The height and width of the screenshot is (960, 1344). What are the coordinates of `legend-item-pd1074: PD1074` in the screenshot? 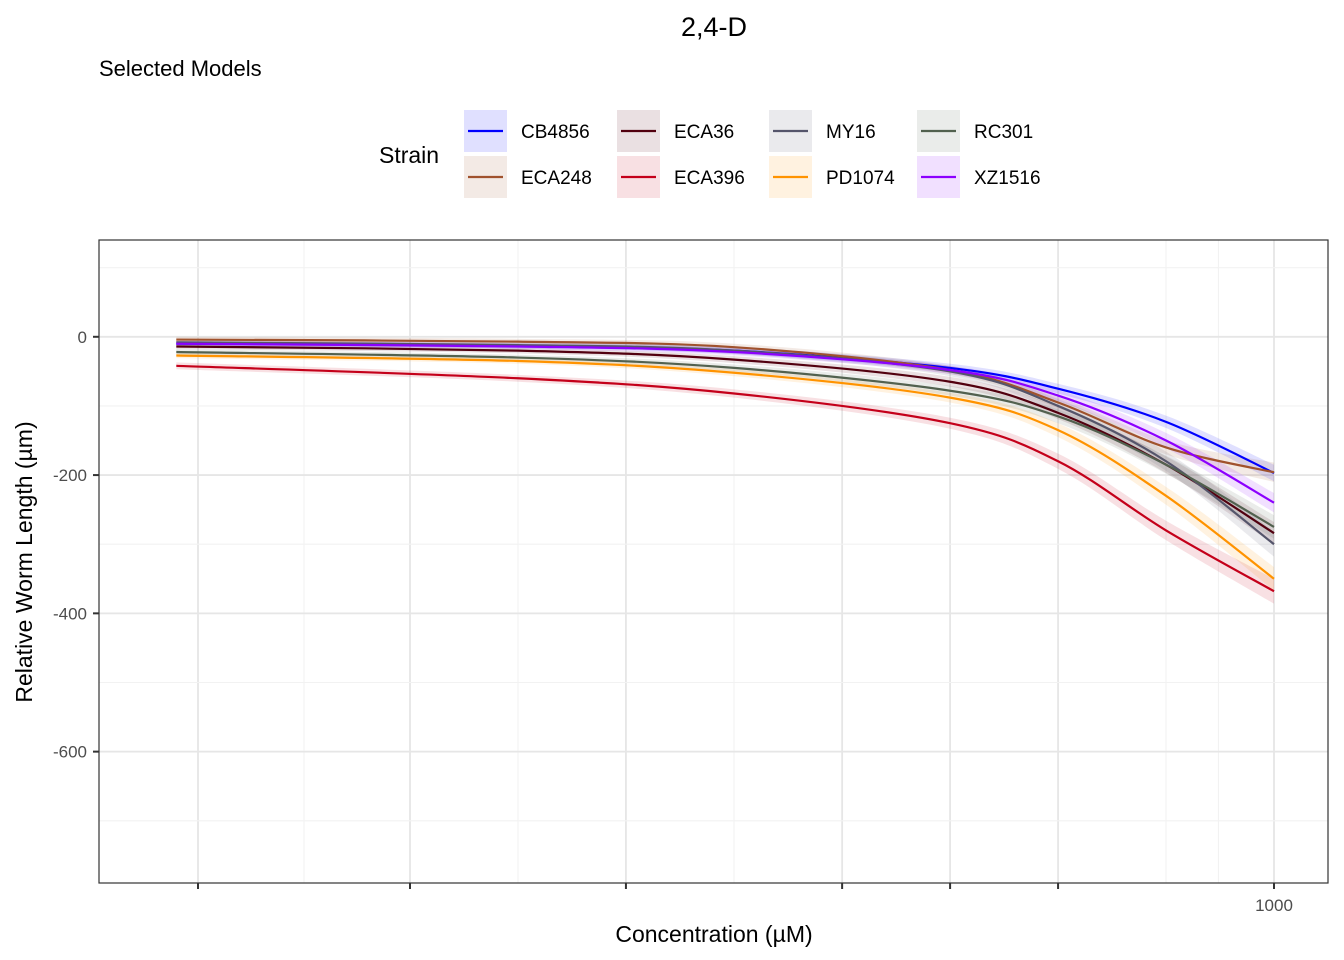 It's located at (832, 177).